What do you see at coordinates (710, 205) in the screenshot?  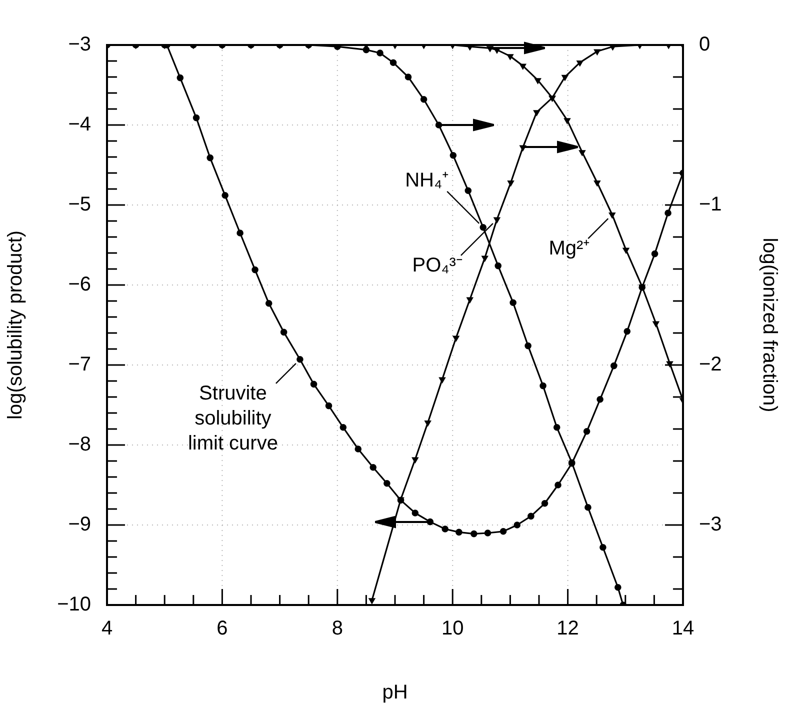 I see `y2-tick-label: −1` at bounding box center [710, 205].